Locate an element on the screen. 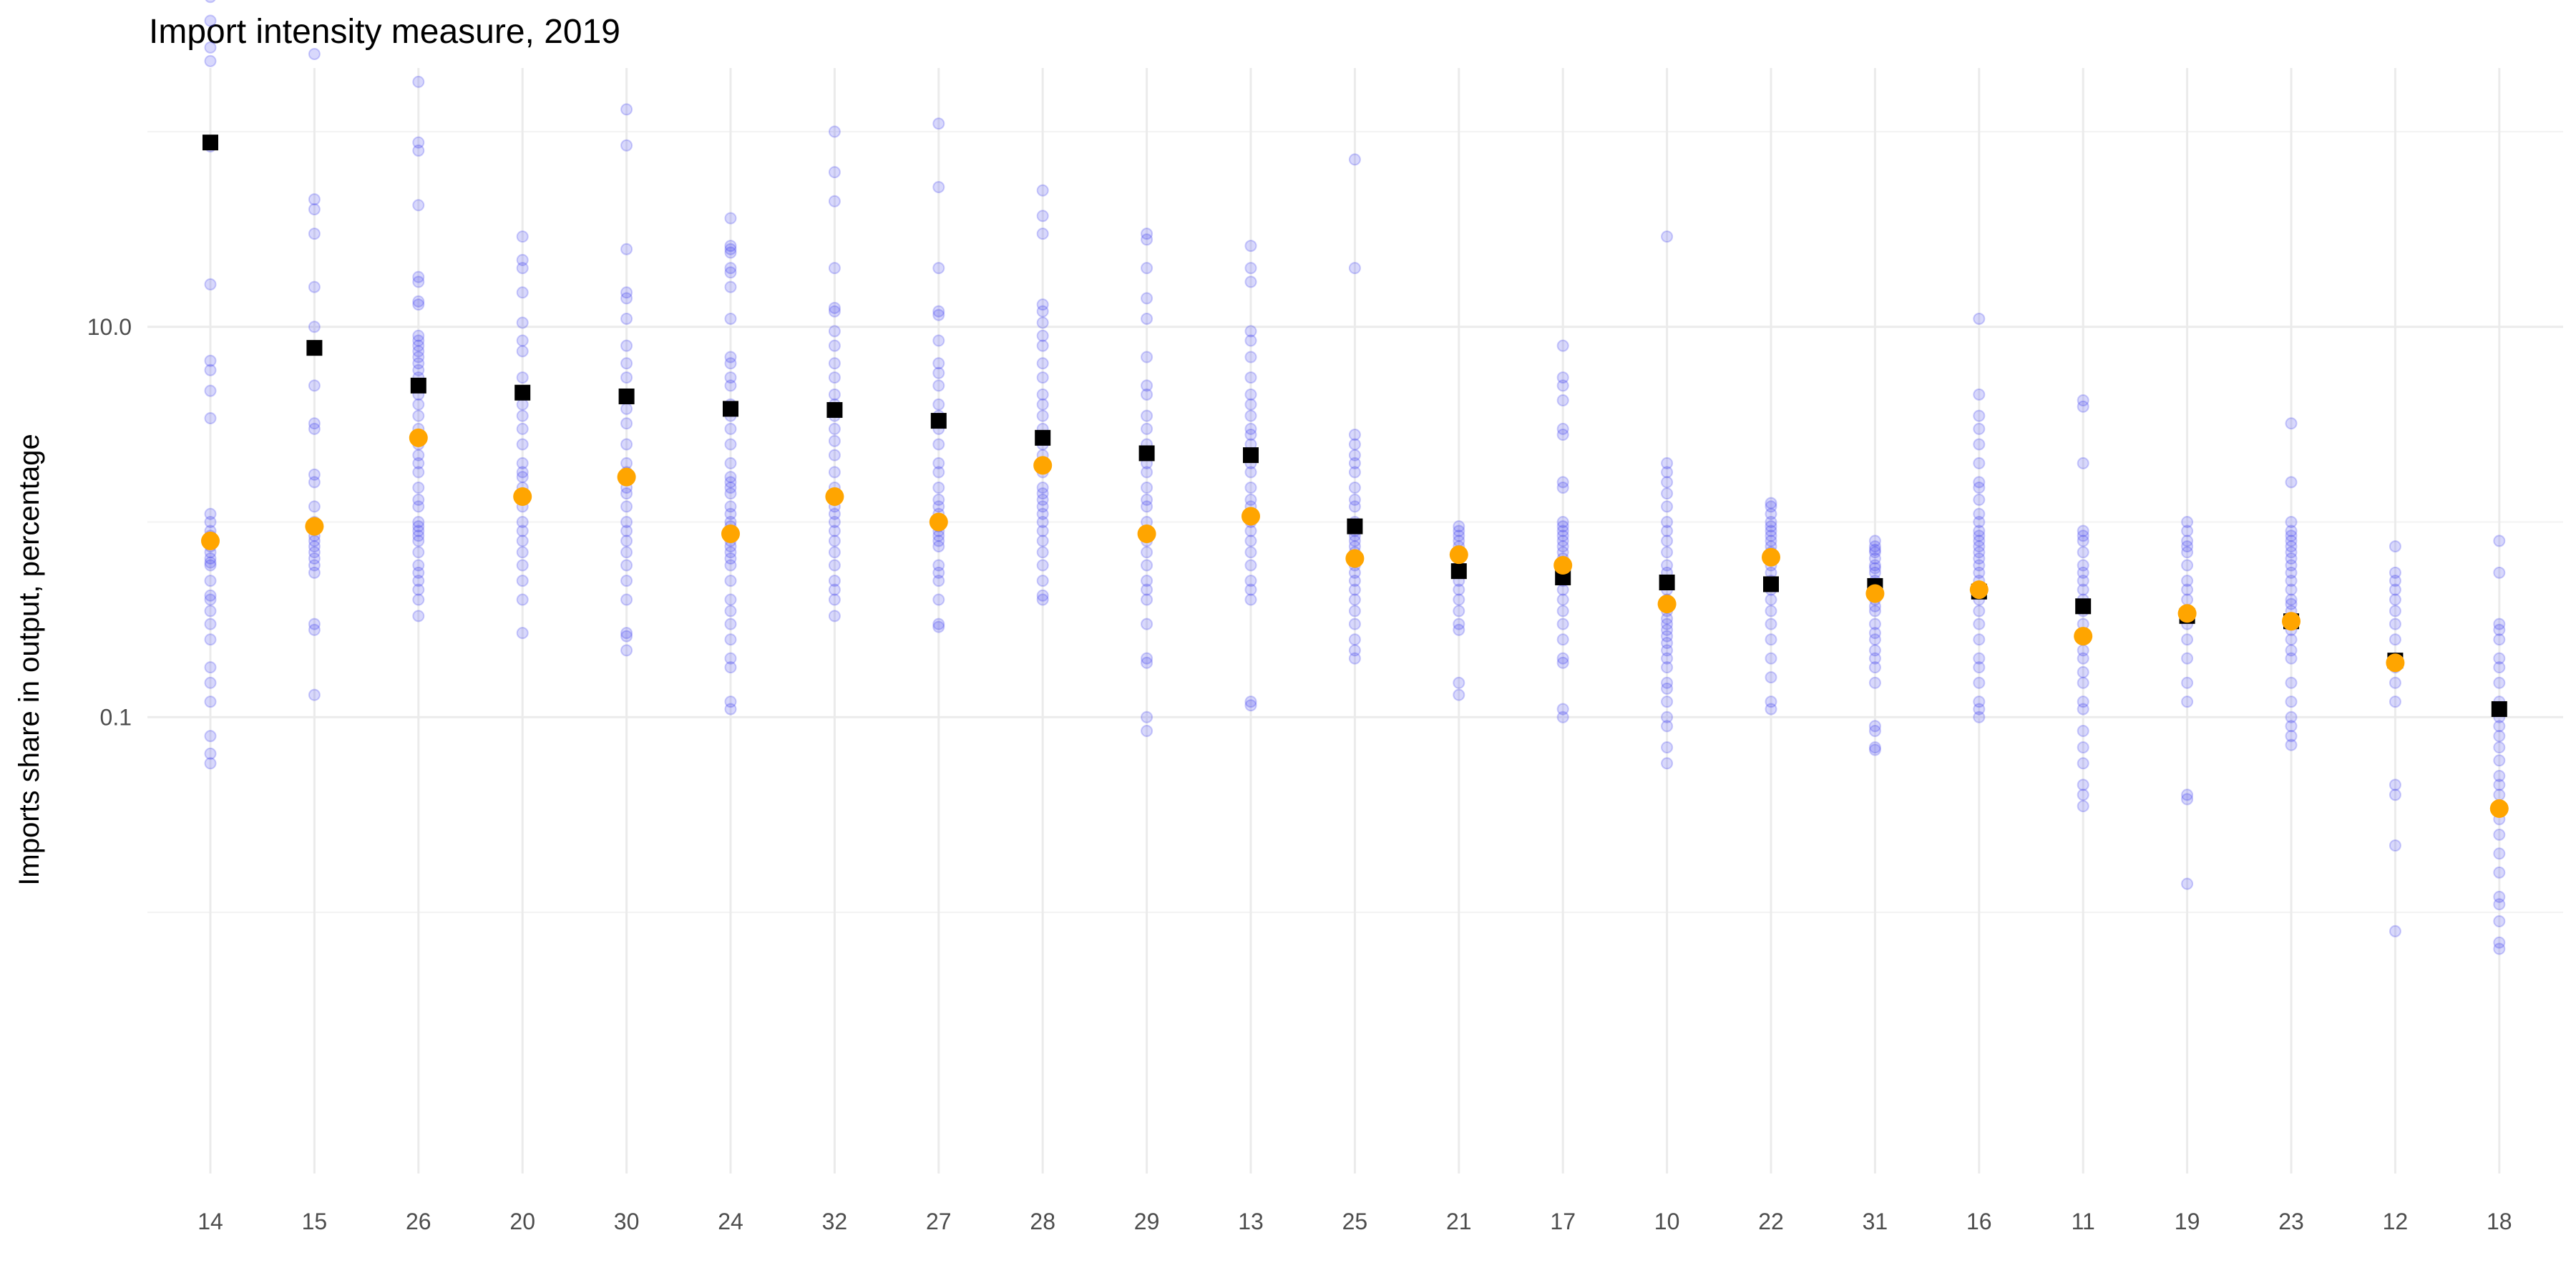  x-tick-label: 17 is located at coordinates (1563, 1221).